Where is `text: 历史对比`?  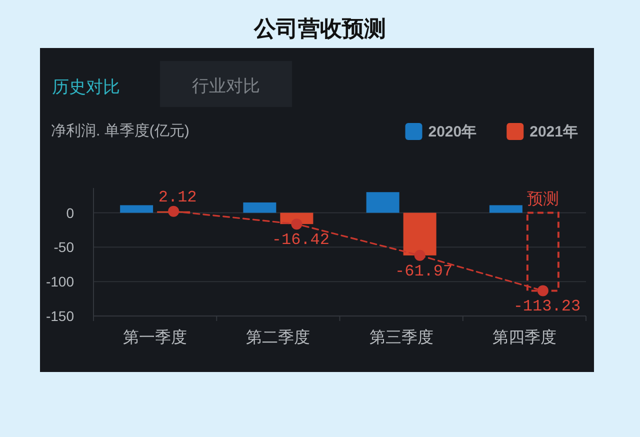 text: 历史对比 is located at coordinates (86, 87).